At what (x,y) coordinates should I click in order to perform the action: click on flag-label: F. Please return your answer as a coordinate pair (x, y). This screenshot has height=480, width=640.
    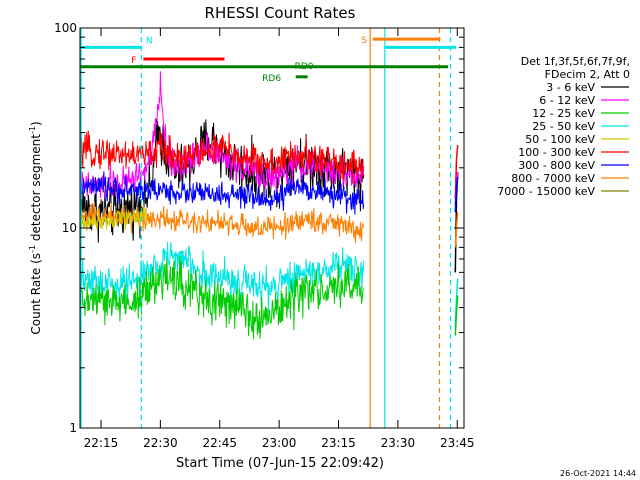
    Looking at the image, I should click on (133, 61).